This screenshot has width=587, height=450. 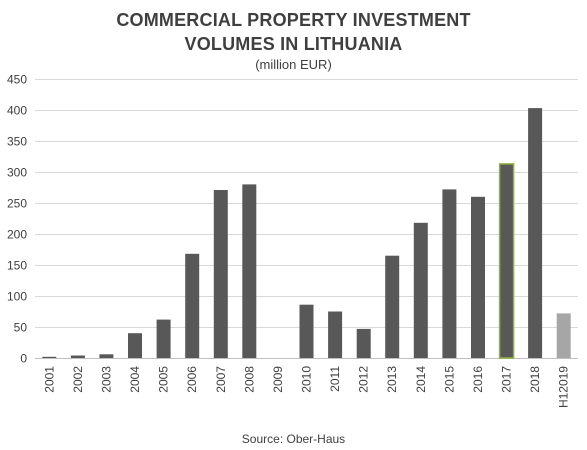 I want to click on bar-2013, so click(x=392, y=306).